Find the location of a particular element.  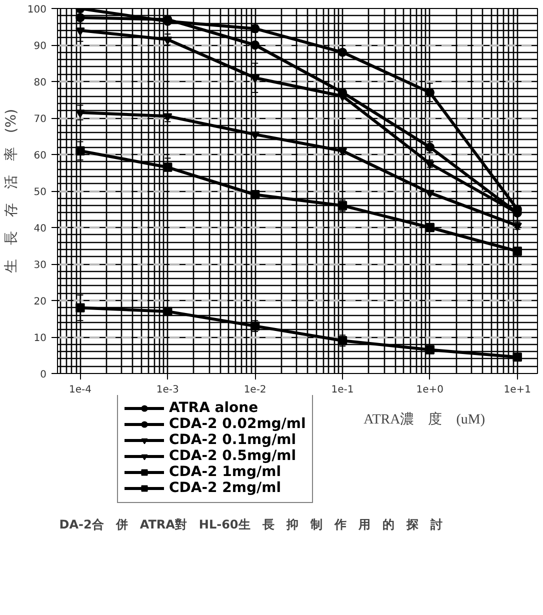

legend-label: CDA-2 0.02mg/ml is located at coordinates (237, 424).